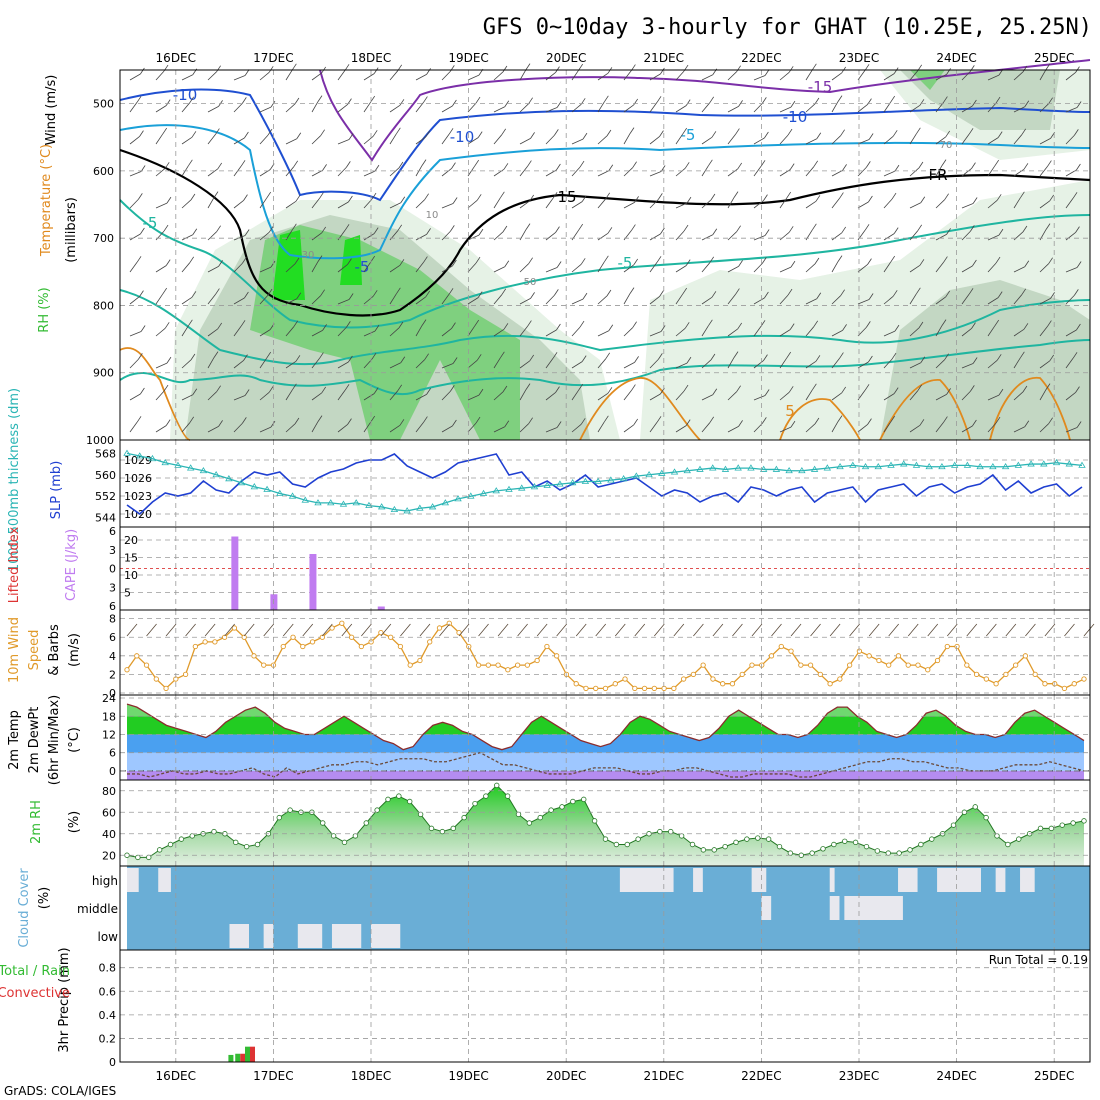 Image resolution: width=1100 pixels, height=1100 pixels. I want to click on wind-speed-axis-label-3: & Barbs, so click(54, 650).